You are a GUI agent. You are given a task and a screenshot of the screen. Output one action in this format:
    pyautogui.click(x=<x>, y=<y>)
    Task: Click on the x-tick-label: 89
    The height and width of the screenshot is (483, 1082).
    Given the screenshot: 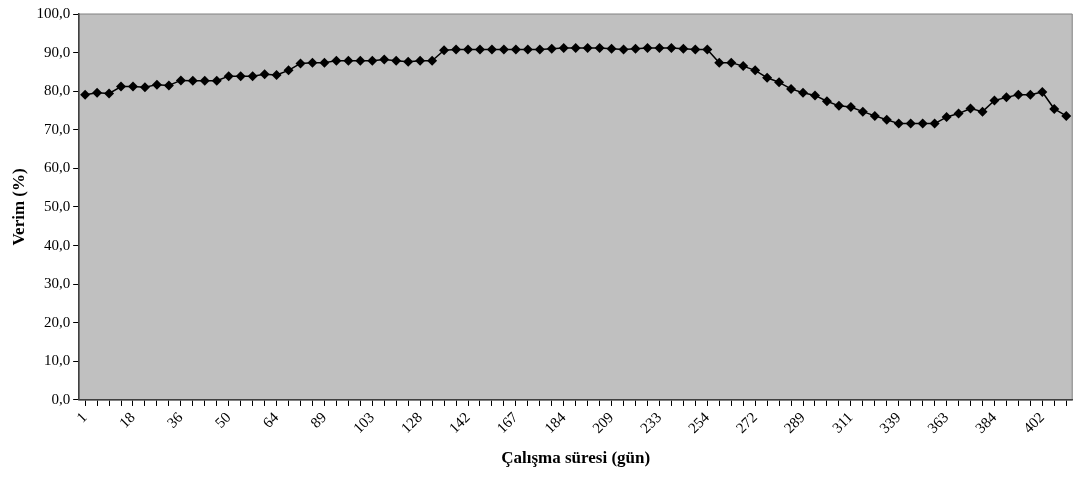 What is the action you would take?
    pyautogui.click(x=318, y=419)
    